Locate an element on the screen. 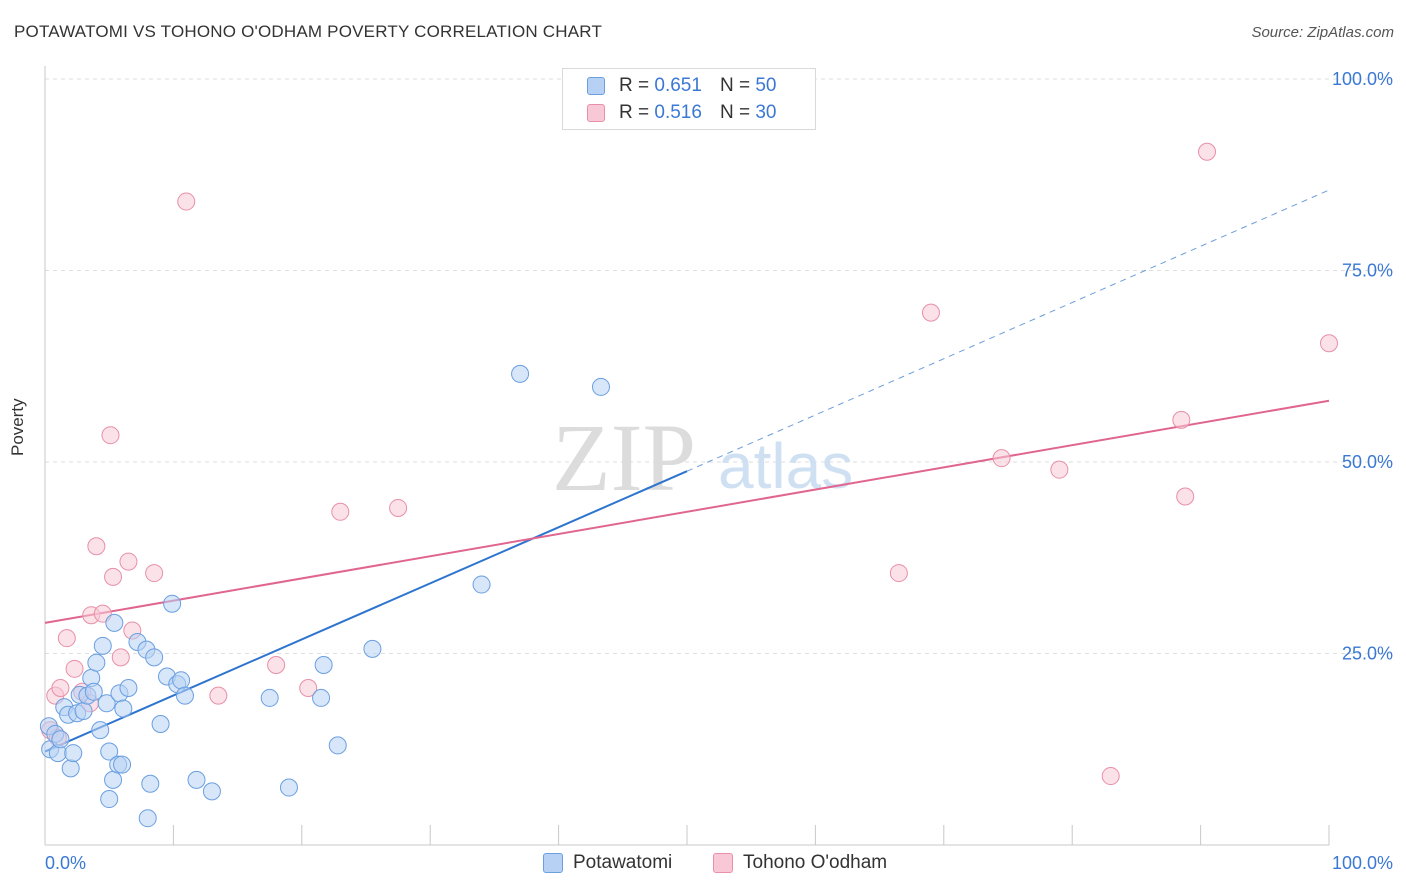 This screenshot has height=892, width=1406. watermark-zip: ZIP is located at coordinates (624, 457).